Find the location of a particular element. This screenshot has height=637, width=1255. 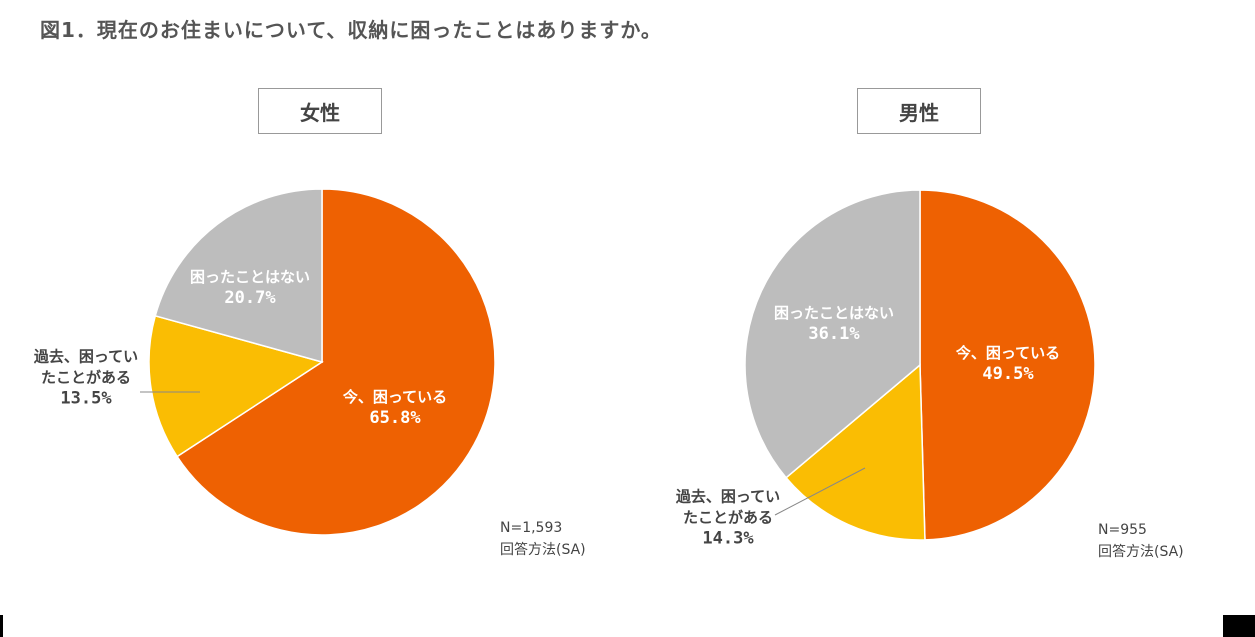

sample-note-female: N=1,593 回答方法(SA) is located at coordinates (543, 539).